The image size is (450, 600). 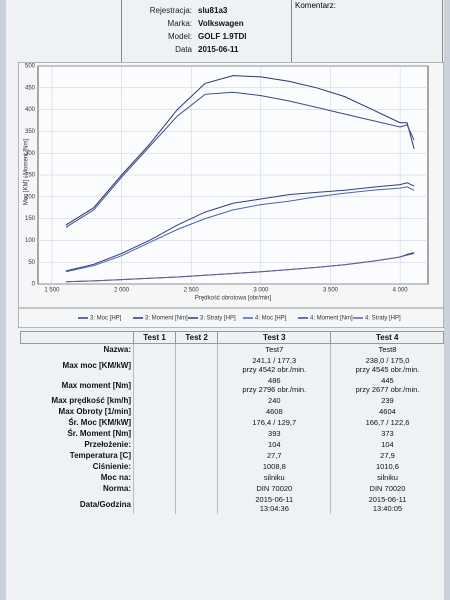 I want to click on cell-line: silniku, so click(x=387, y=477).